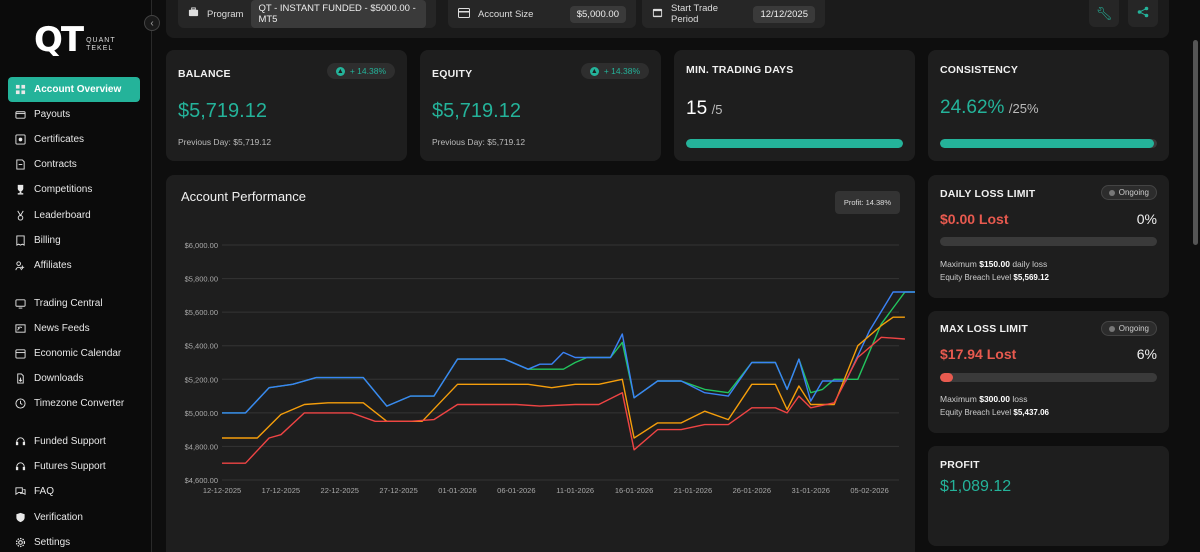  What do you see at coordinates (704, 108) in the screenshot?
I see `min-days-count: 15 /5` at bounding box center [704, 108].